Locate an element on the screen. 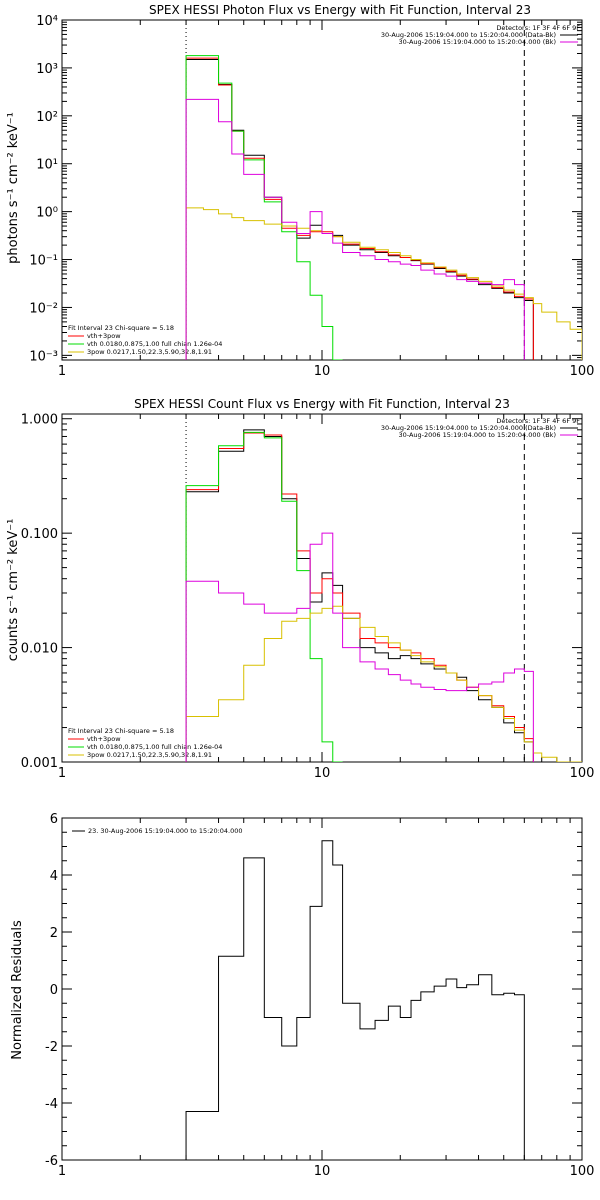  photon-x-tick-label: 1 is located at coordinates (62, 371).